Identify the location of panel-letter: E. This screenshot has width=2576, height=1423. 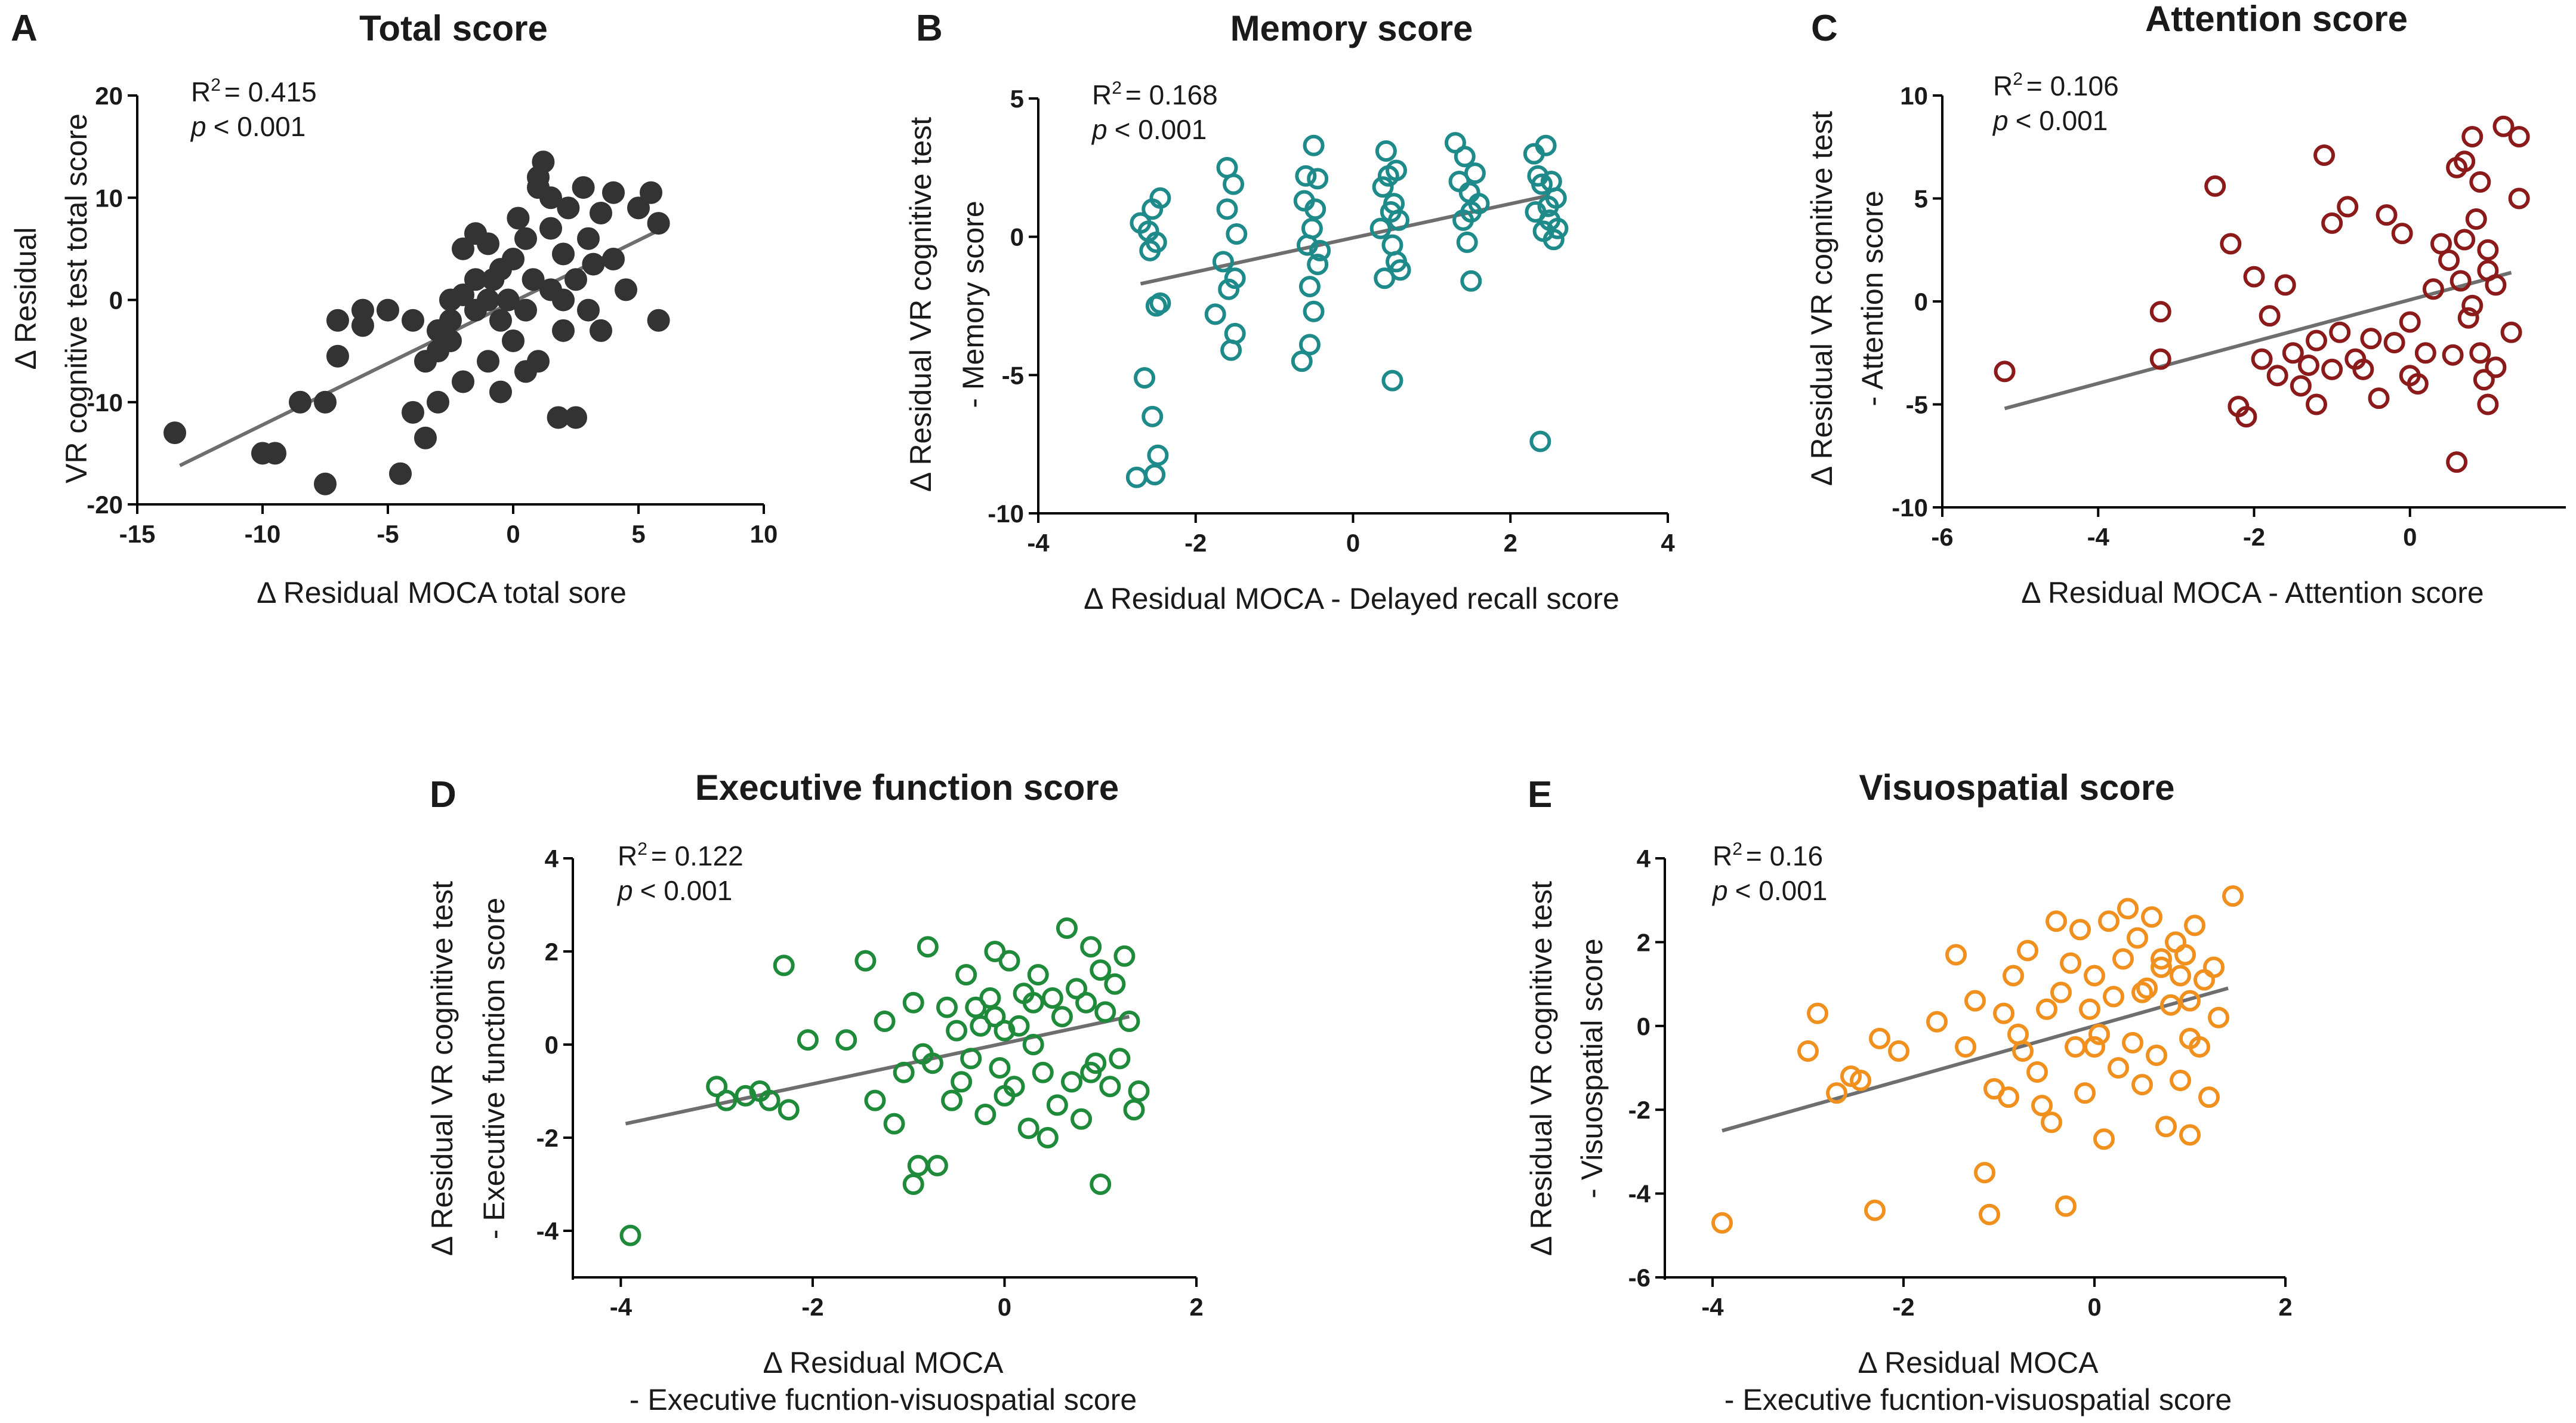
(1540, 794).